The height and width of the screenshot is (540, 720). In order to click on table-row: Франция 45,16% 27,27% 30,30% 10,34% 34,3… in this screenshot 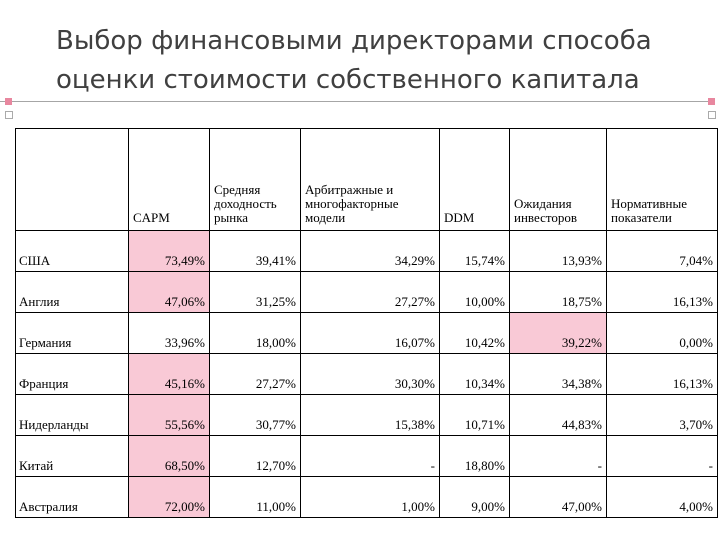, I will do `click(366, 374)`.